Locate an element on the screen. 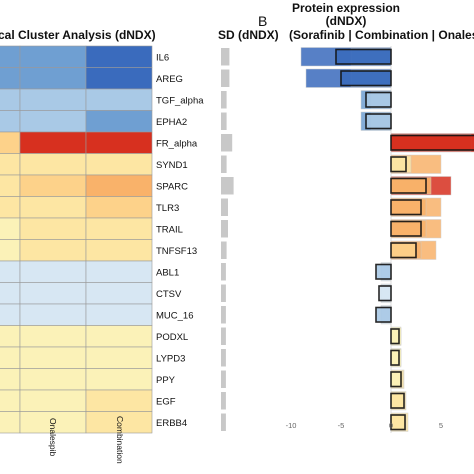 The image size is (474, 474). x-tick-0: 0 is located at coordinates (391, 425).